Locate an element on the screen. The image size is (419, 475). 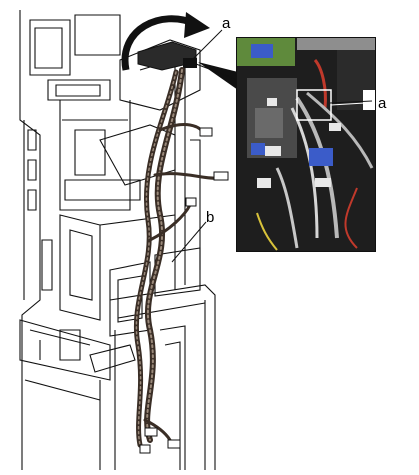
callout-a-main: a is located at coordinates (211, 38).